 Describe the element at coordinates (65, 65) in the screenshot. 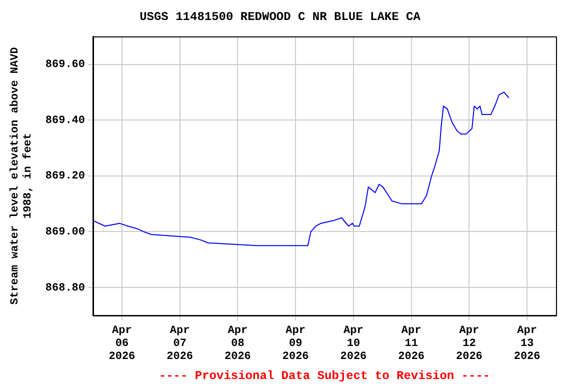

I see `y-tick-label: 869.60` at that location.